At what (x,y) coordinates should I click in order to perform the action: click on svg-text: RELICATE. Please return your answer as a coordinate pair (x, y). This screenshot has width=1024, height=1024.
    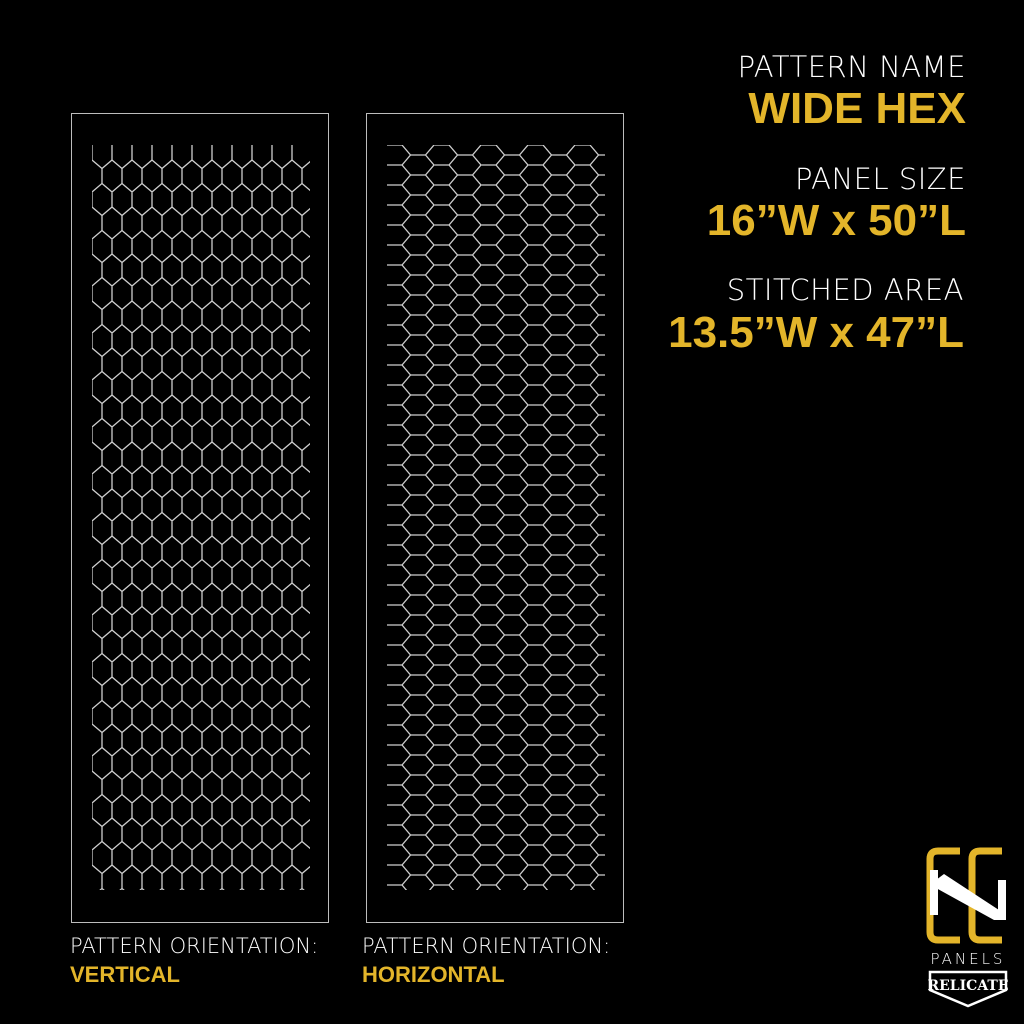
    Looking at the image, I should click on (967, 986).